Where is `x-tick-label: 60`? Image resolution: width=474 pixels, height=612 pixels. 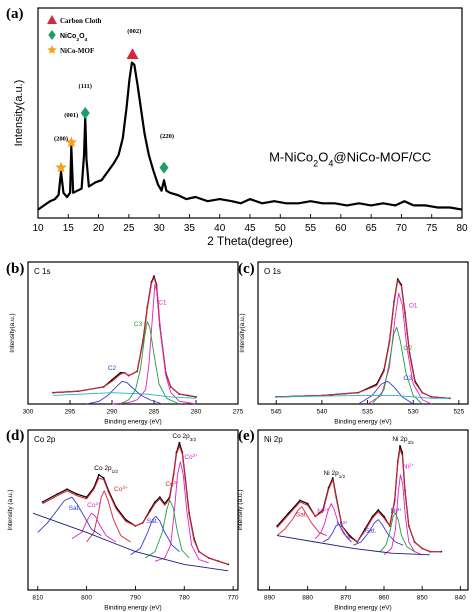 x-tick-label: 60 is located at coordinates (341, 228).